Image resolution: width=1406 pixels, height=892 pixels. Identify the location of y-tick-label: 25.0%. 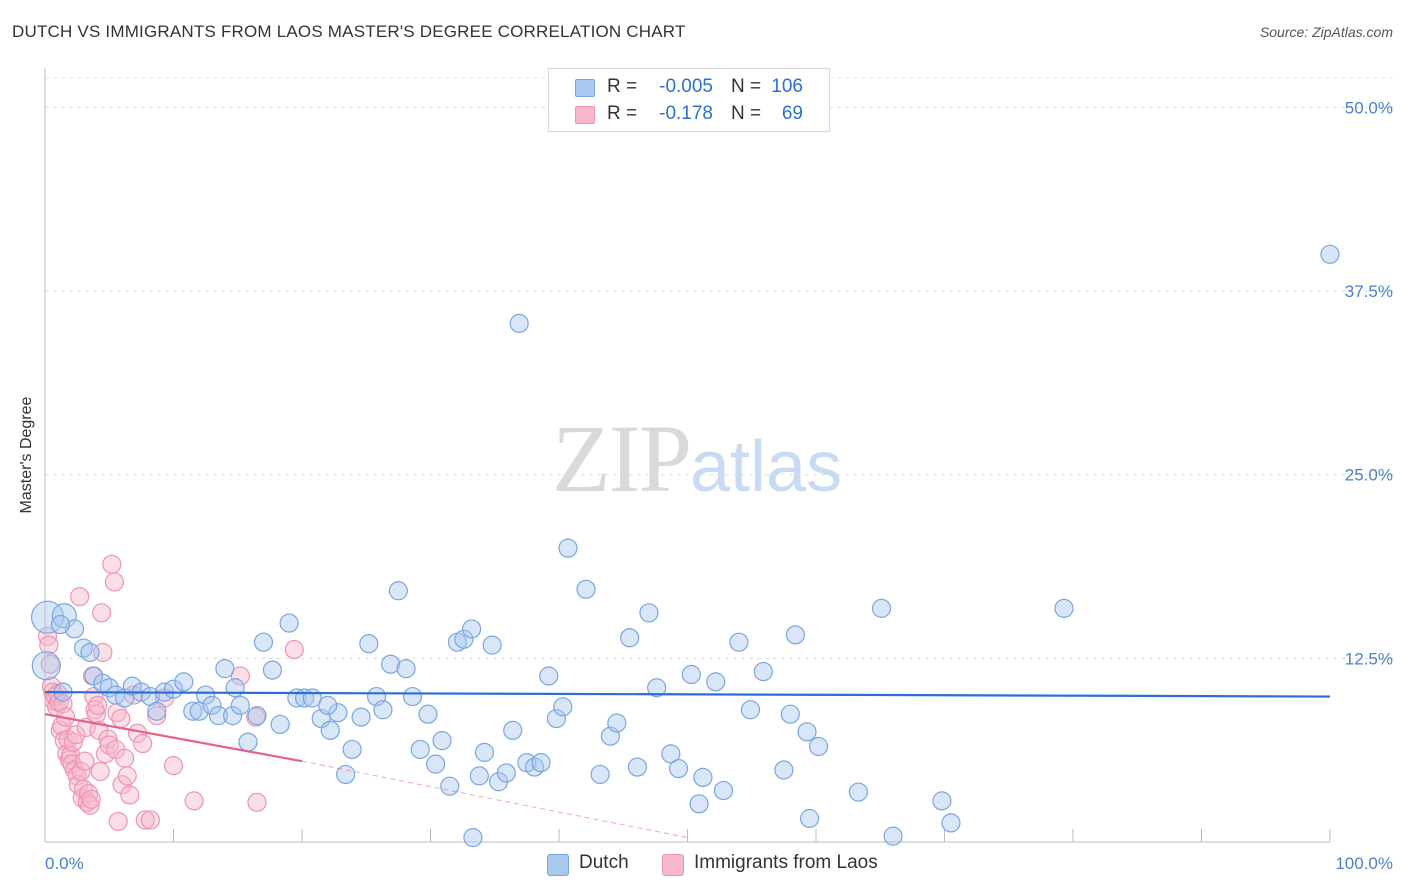
(1369, 475).